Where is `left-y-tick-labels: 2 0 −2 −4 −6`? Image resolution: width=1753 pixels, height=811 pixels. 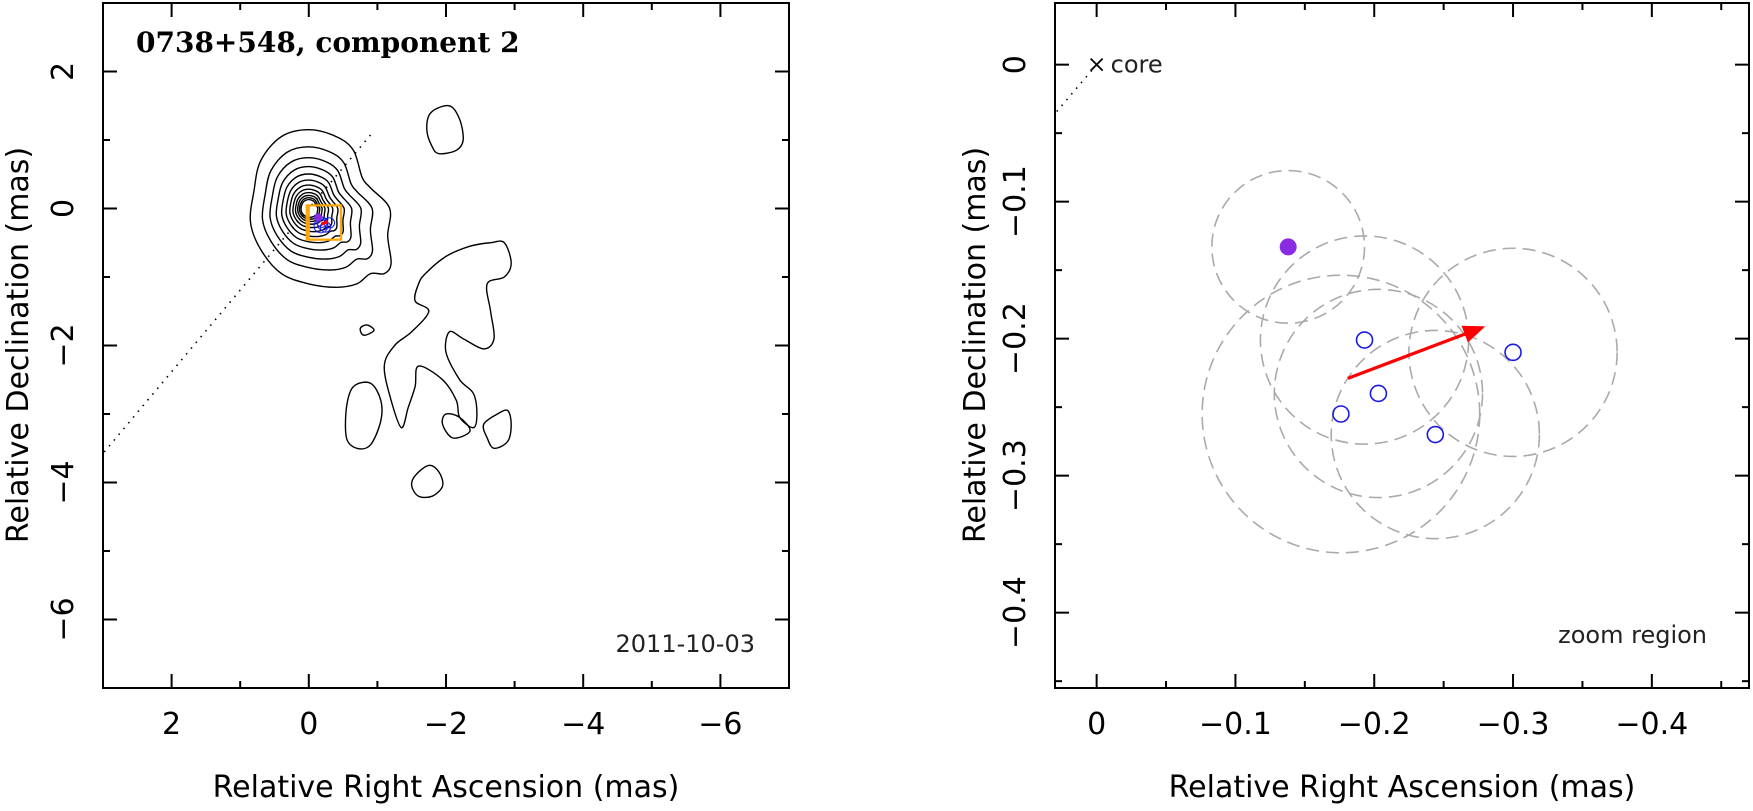
left-y-tick-labels: 2 0 −2 −4 −6 is located at coordinates (63, 352).